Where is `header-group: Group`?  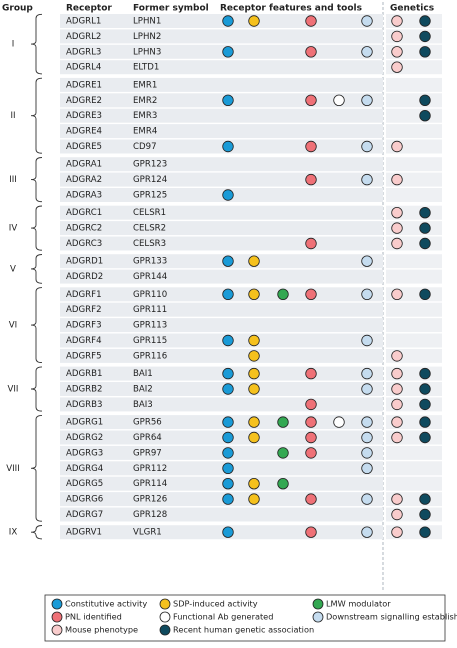 header-group: Group is located at coordinates (17, 9).